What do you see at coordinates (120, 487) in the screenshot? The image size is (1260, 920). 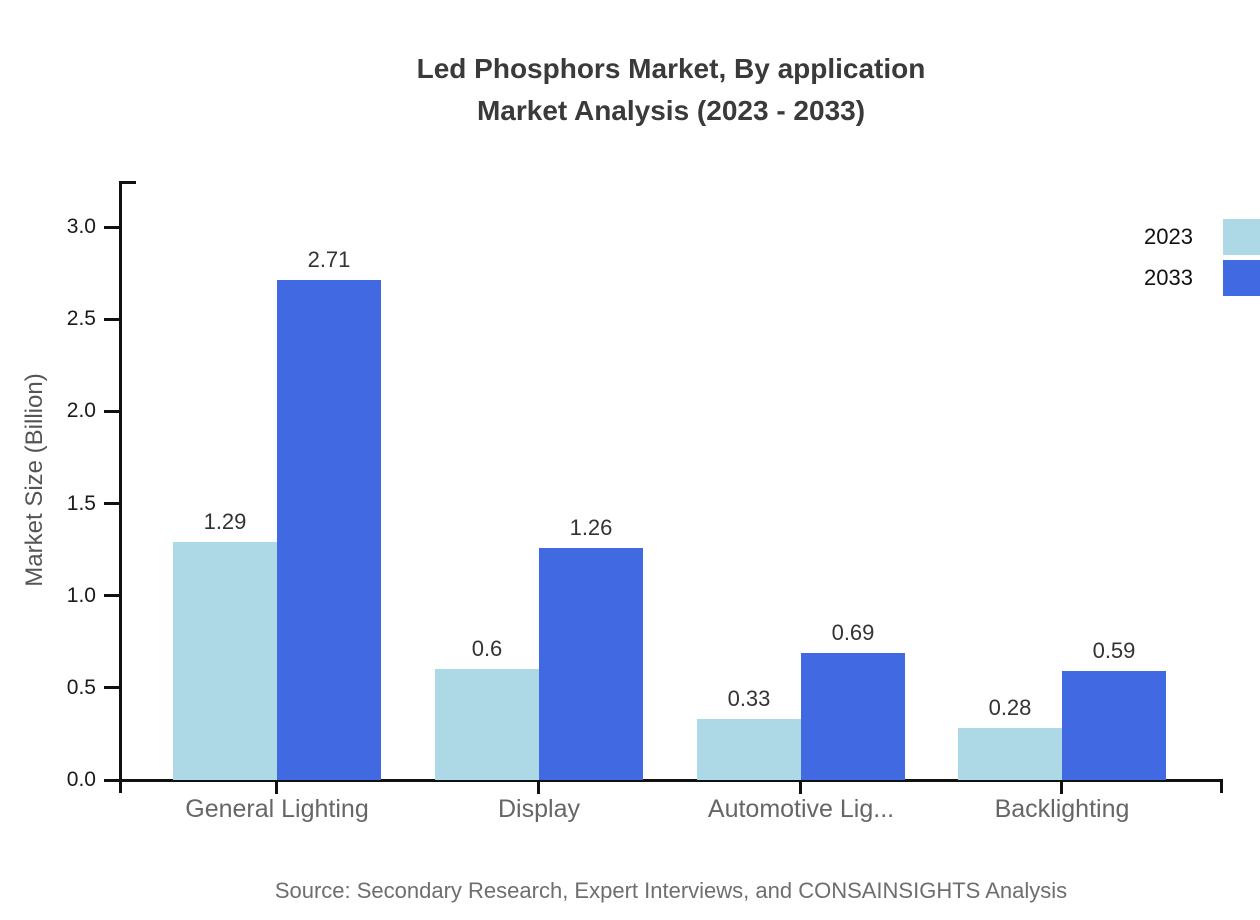 I see `y-axis-line` at bounding box center [120, 487].